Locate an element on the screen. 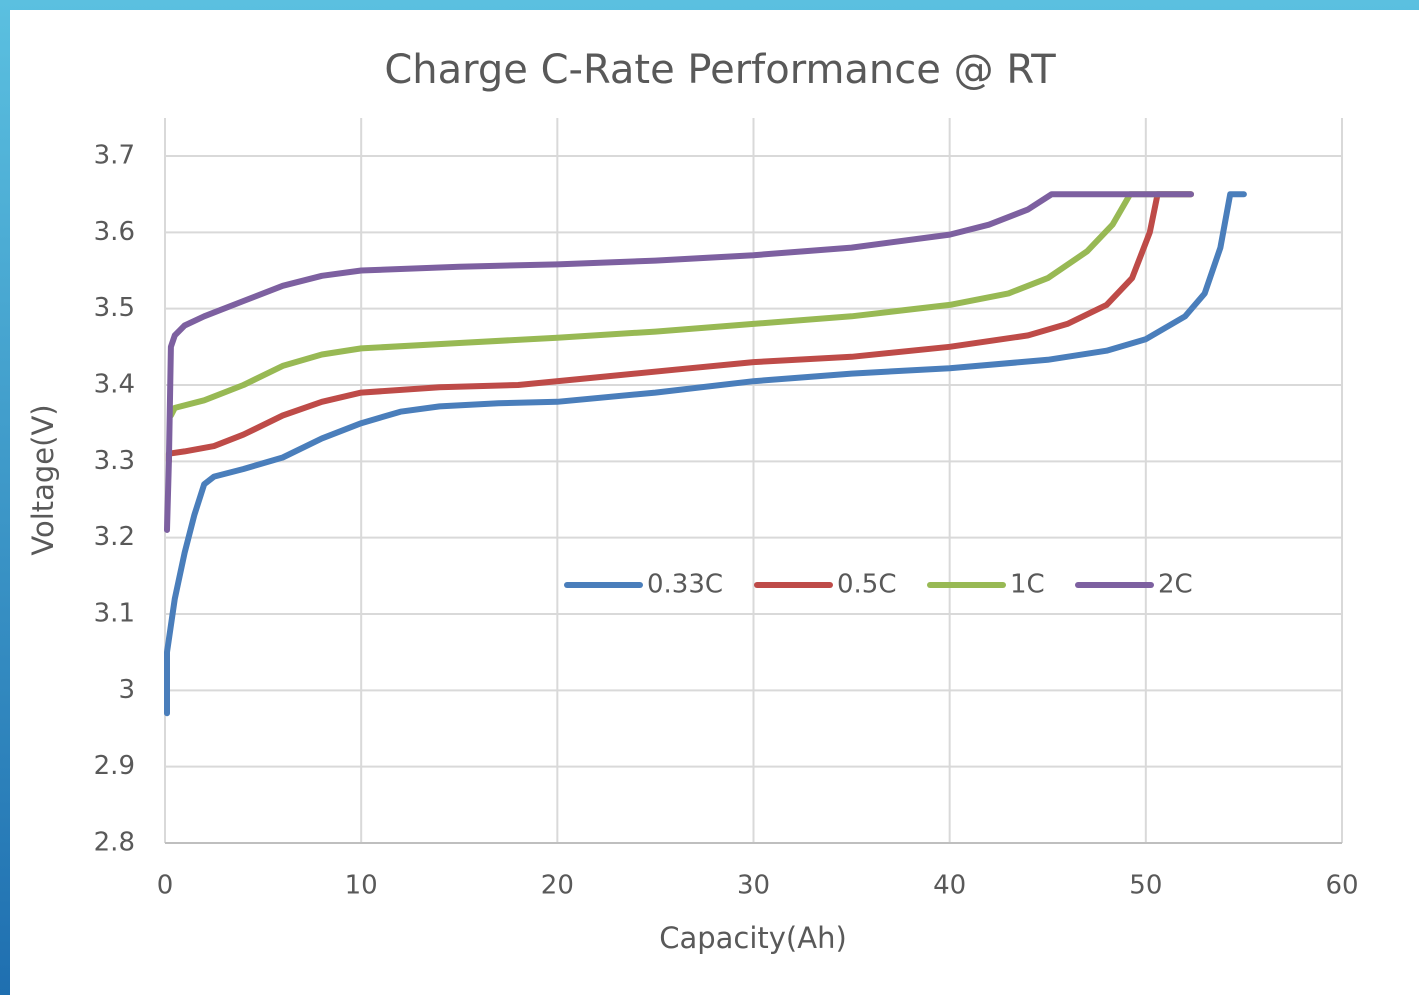 The height and width of the screenshot is (995, 1419). chart-title: Charge C-Rate Performance @ RT is located at coordinates (720, 70).